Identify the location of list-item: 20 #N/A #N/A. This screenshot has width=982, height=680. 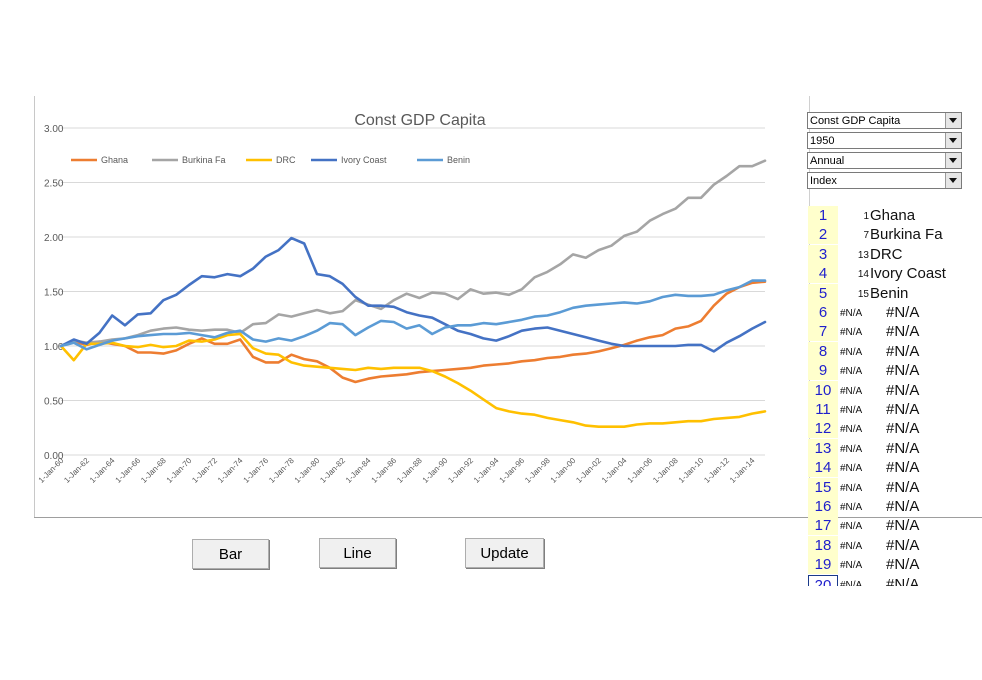
(888, 580).